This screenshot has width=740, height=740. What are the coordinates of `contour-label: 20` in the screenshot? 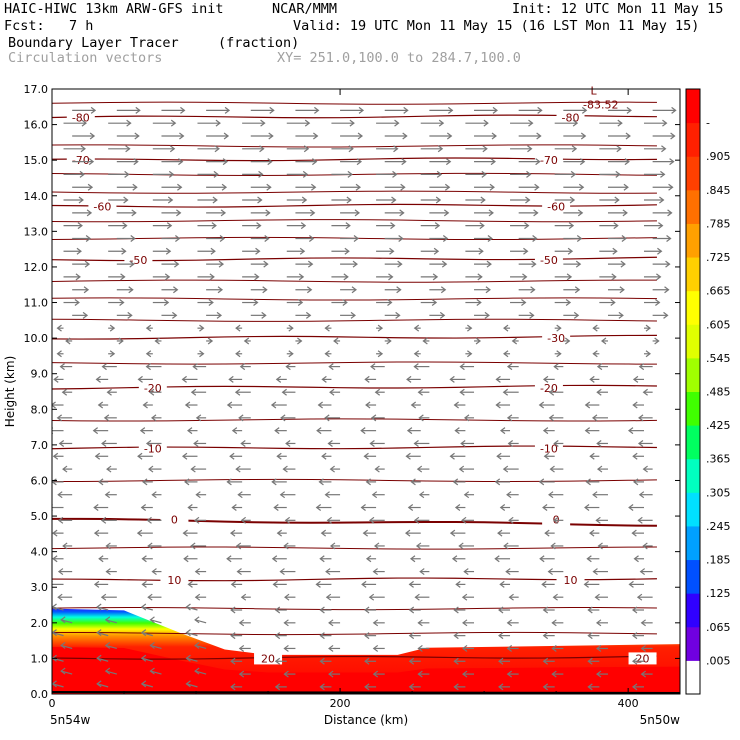 It's located at (643, 658).